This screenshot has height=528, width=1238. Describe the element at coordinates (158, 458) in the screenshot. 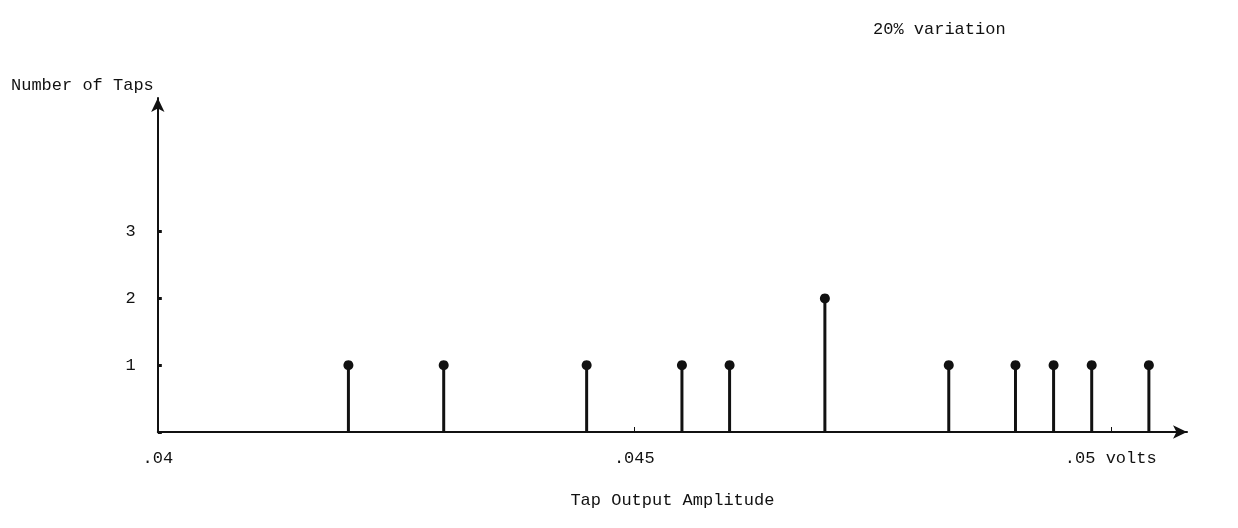

I see `x-tick-label: .04` at that location.